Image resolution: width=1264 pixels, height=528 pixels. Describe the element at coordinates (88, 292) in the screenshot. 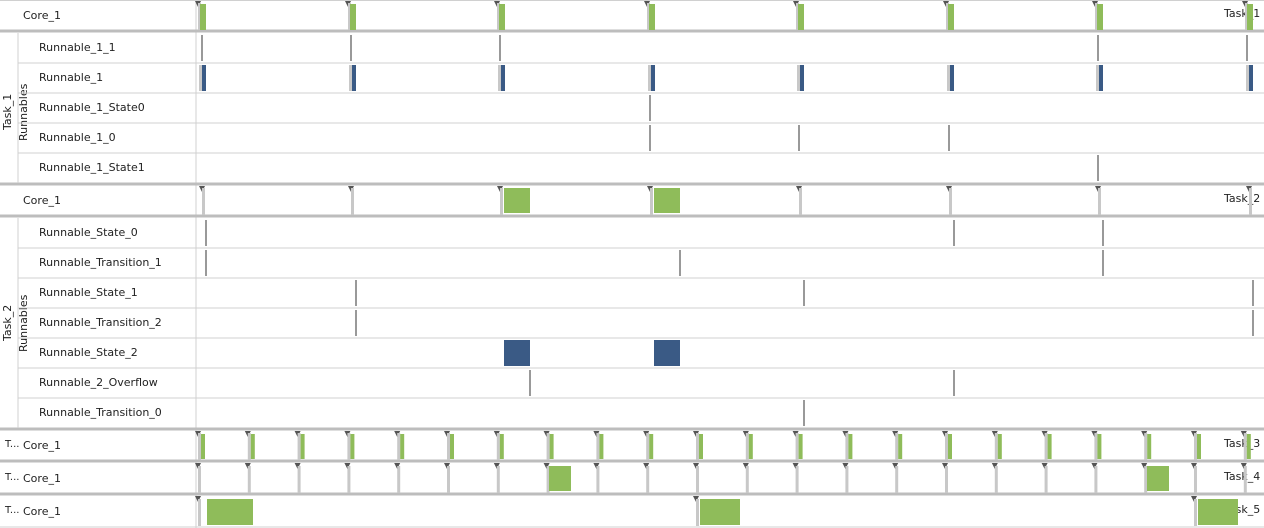

I see `runnable-row-label: Runnable_State_1` at that location.